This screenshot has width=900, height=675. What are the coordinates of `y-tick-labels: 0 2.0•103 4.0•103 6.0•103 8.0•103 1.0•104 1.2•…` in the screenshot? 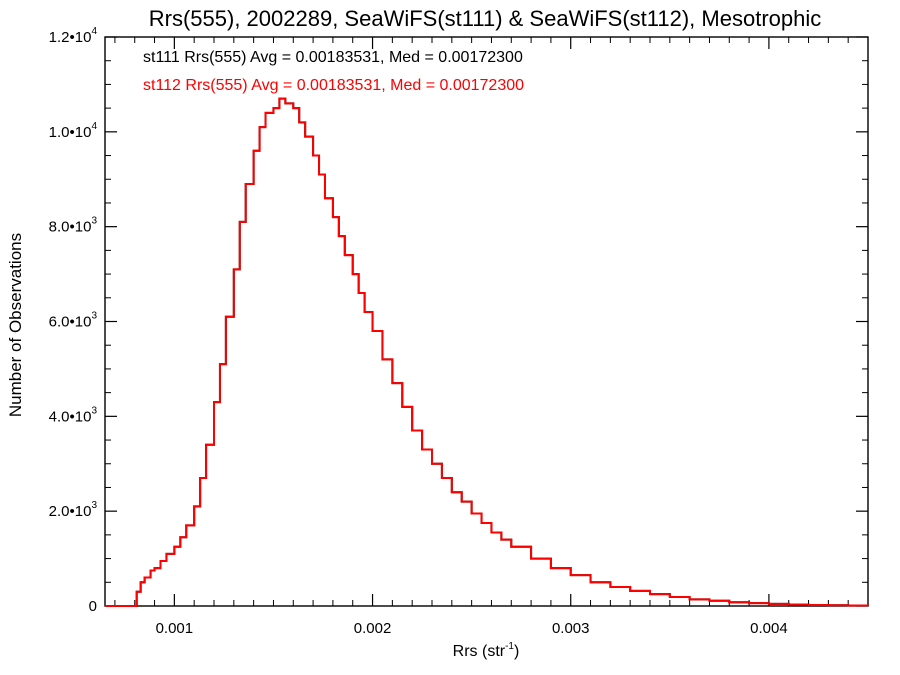 It's located at (73, 320).